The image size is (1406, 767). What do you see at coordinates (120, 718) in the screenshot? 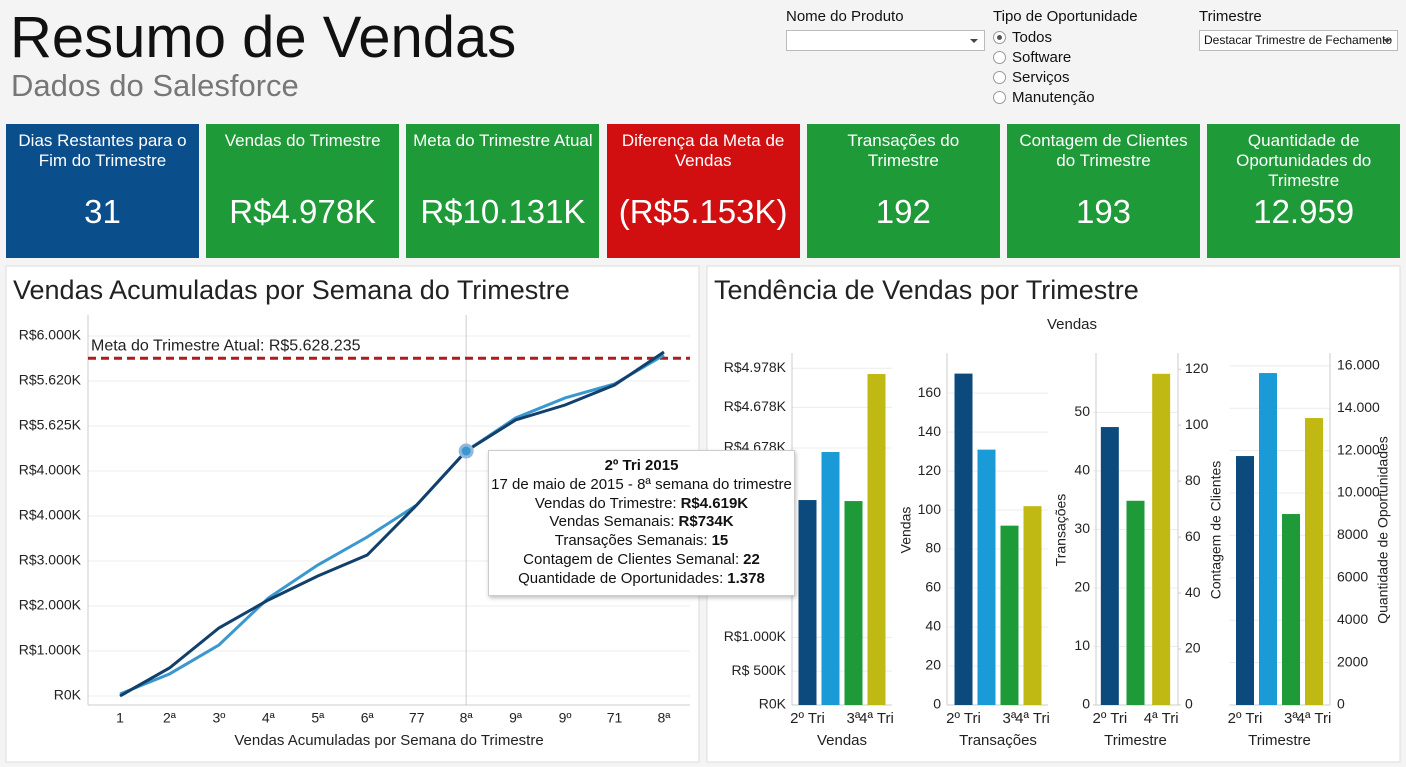
I see `x-tick-label: 1` at bounding box center [120, 718].